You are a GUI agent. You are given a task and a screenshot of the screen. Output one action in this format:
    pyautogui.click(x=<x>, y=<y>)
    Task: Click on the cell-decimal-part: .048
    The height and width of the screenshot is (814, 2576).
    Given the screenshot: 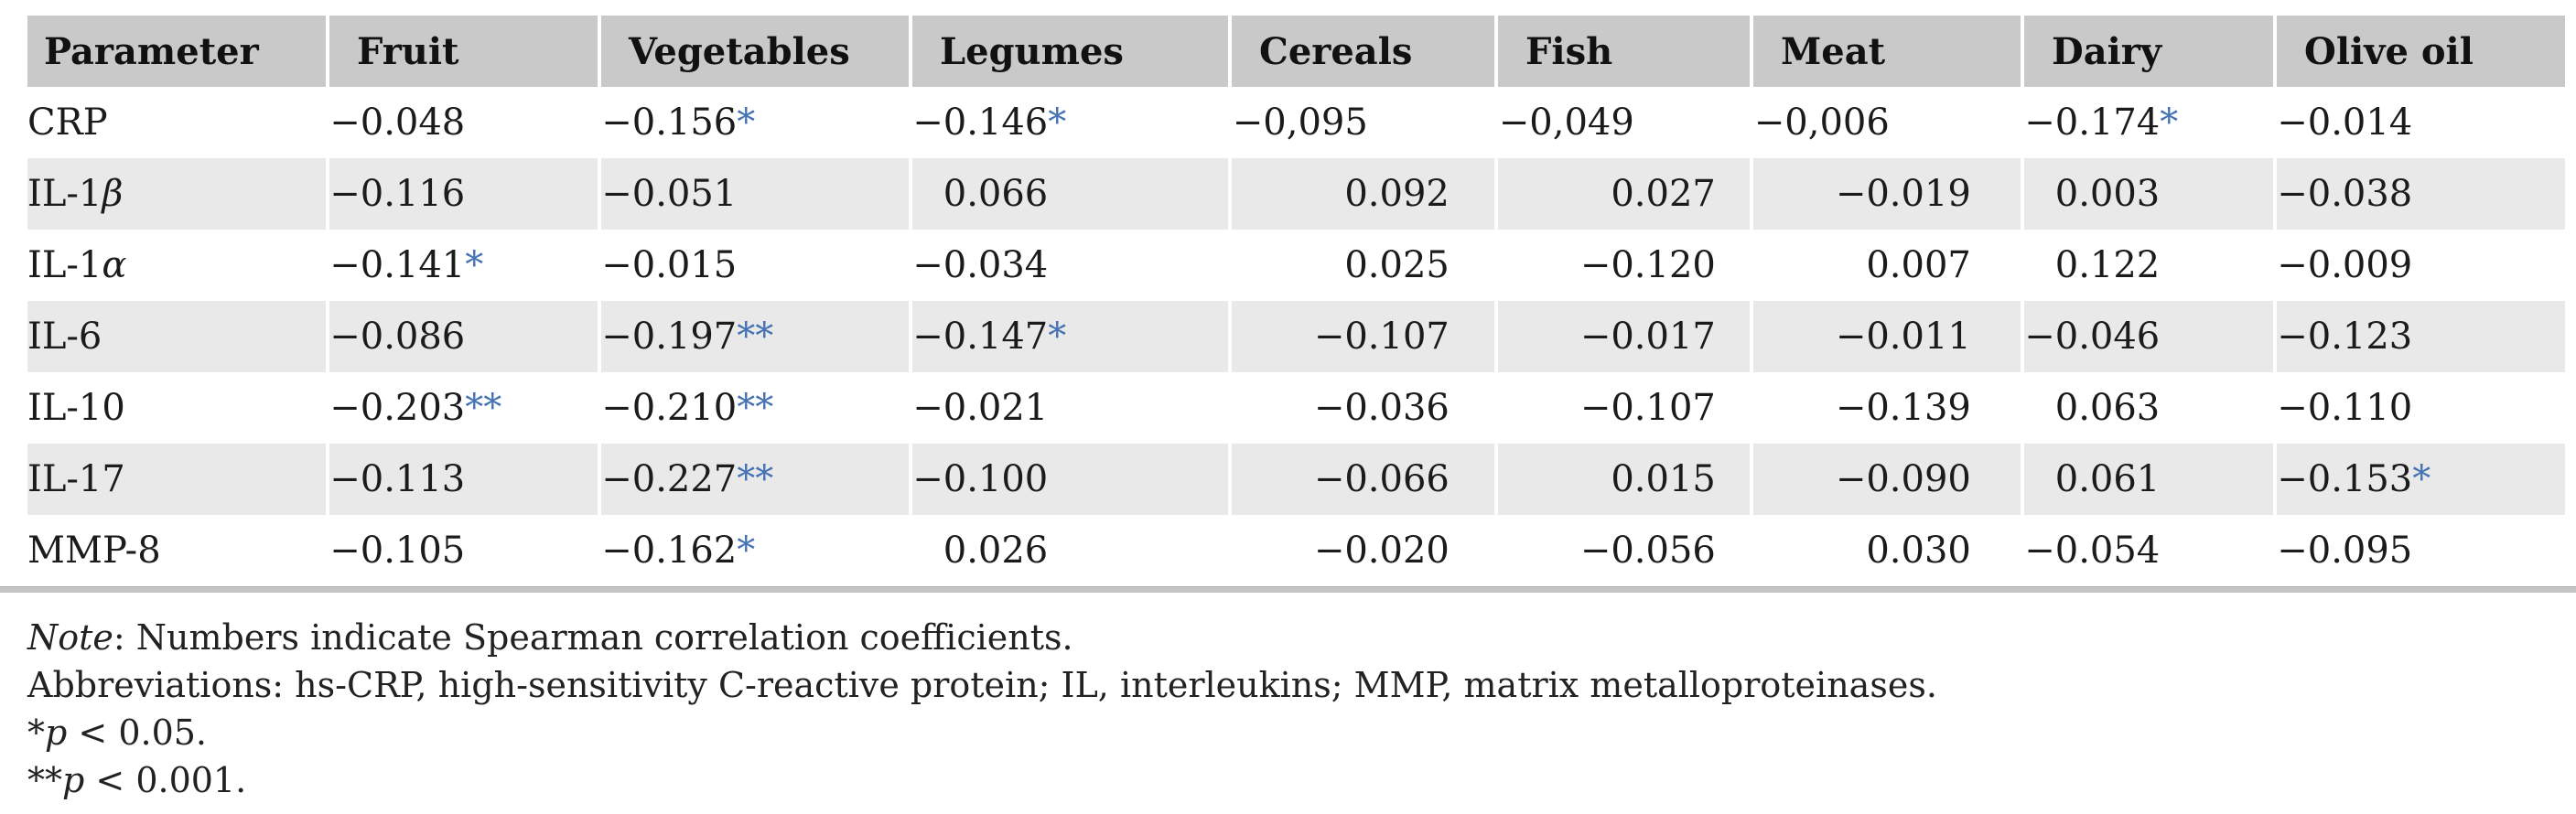 What is the action you would take?
    pyautogui.click(x=424, y=123)
    